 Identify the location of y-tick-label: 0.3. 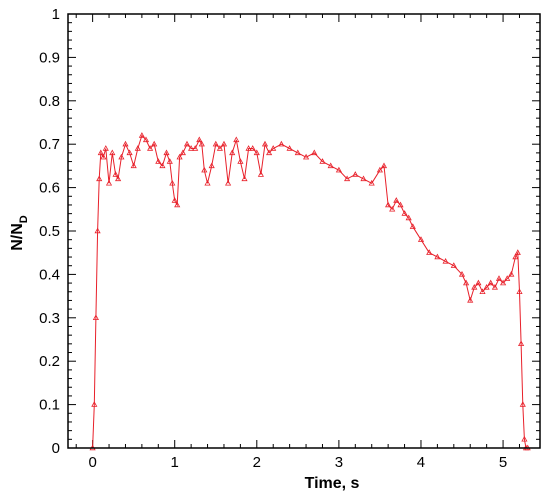
(49, 318).